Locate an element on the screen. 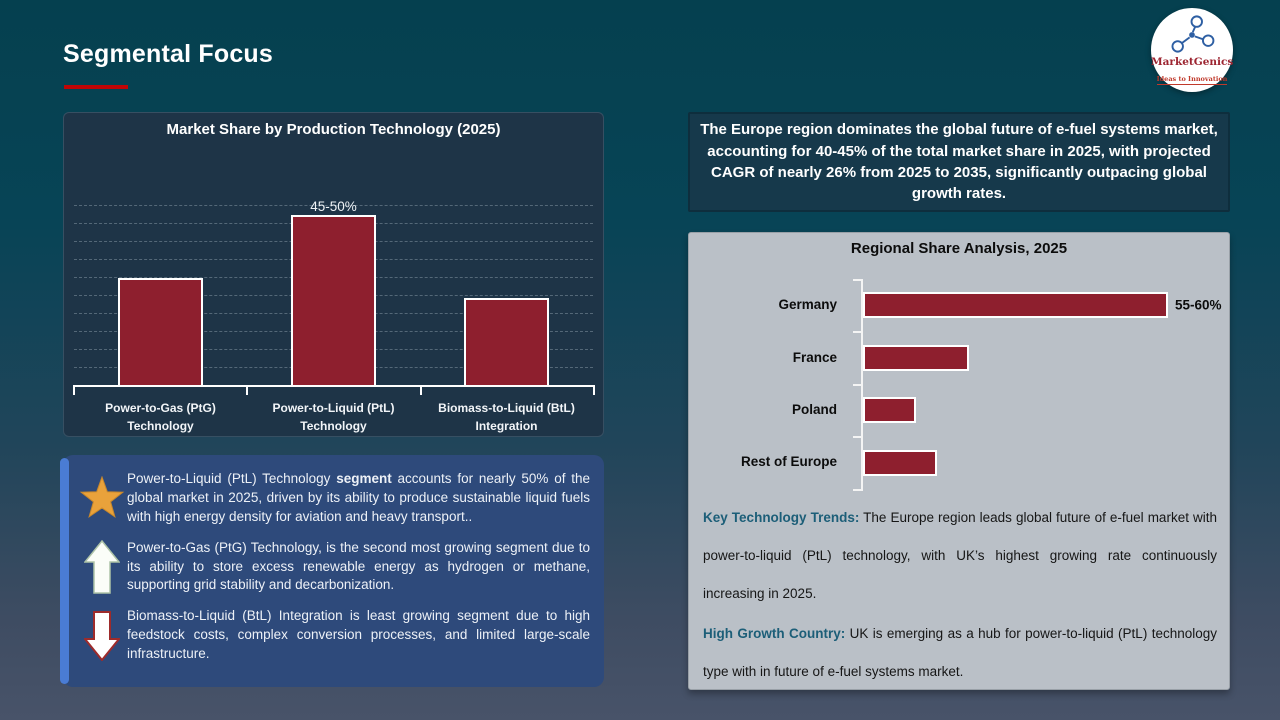 Image resolution: width=1280 pixels, height=720 pixels. trends-label: Key Technology Trends: is located at coordinates (781, 517).